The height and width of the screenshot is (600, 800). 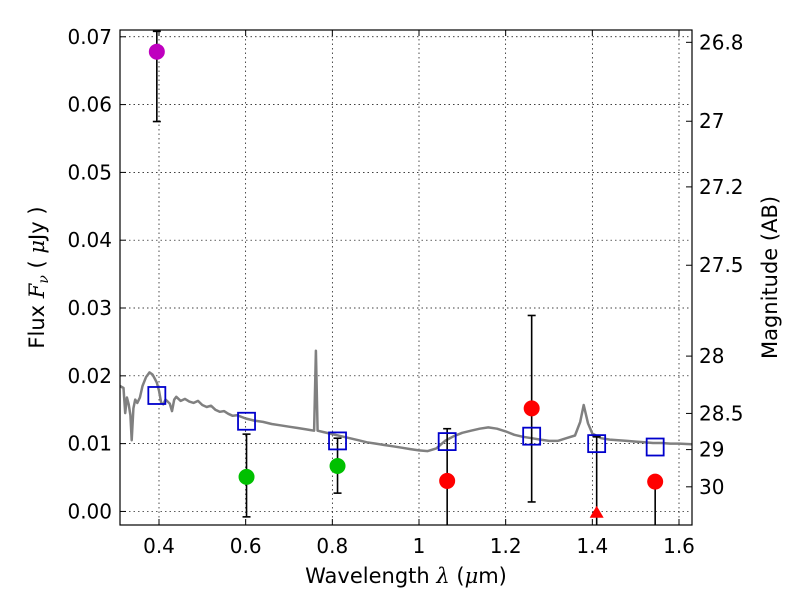 I want to click on model-layer, so click(x=406, y=401).